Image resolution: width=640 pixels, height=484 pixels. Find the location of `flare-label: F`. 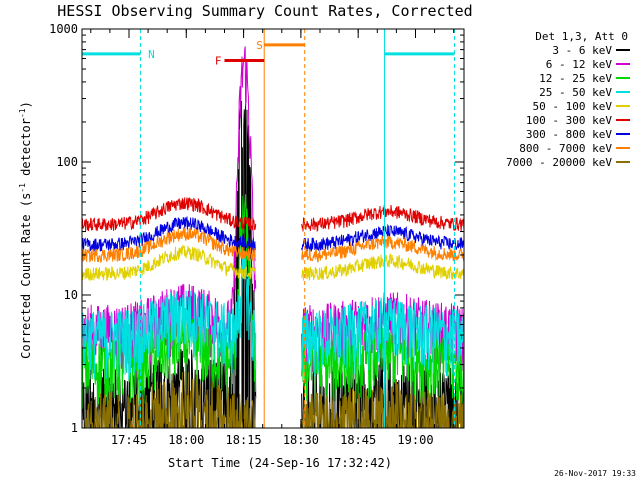

flare-label: F is located at coordinates (218, 60).